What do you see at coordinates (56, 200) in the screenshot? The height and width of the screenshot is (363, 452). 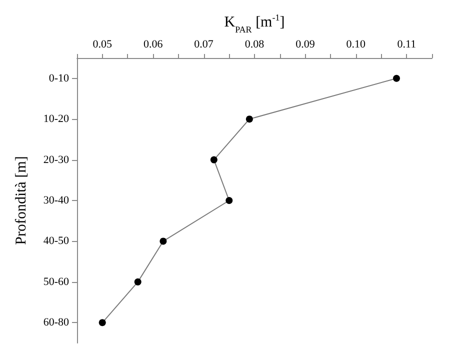 I see `y-tick-label: 30-40` at bounding box center [56, 200].